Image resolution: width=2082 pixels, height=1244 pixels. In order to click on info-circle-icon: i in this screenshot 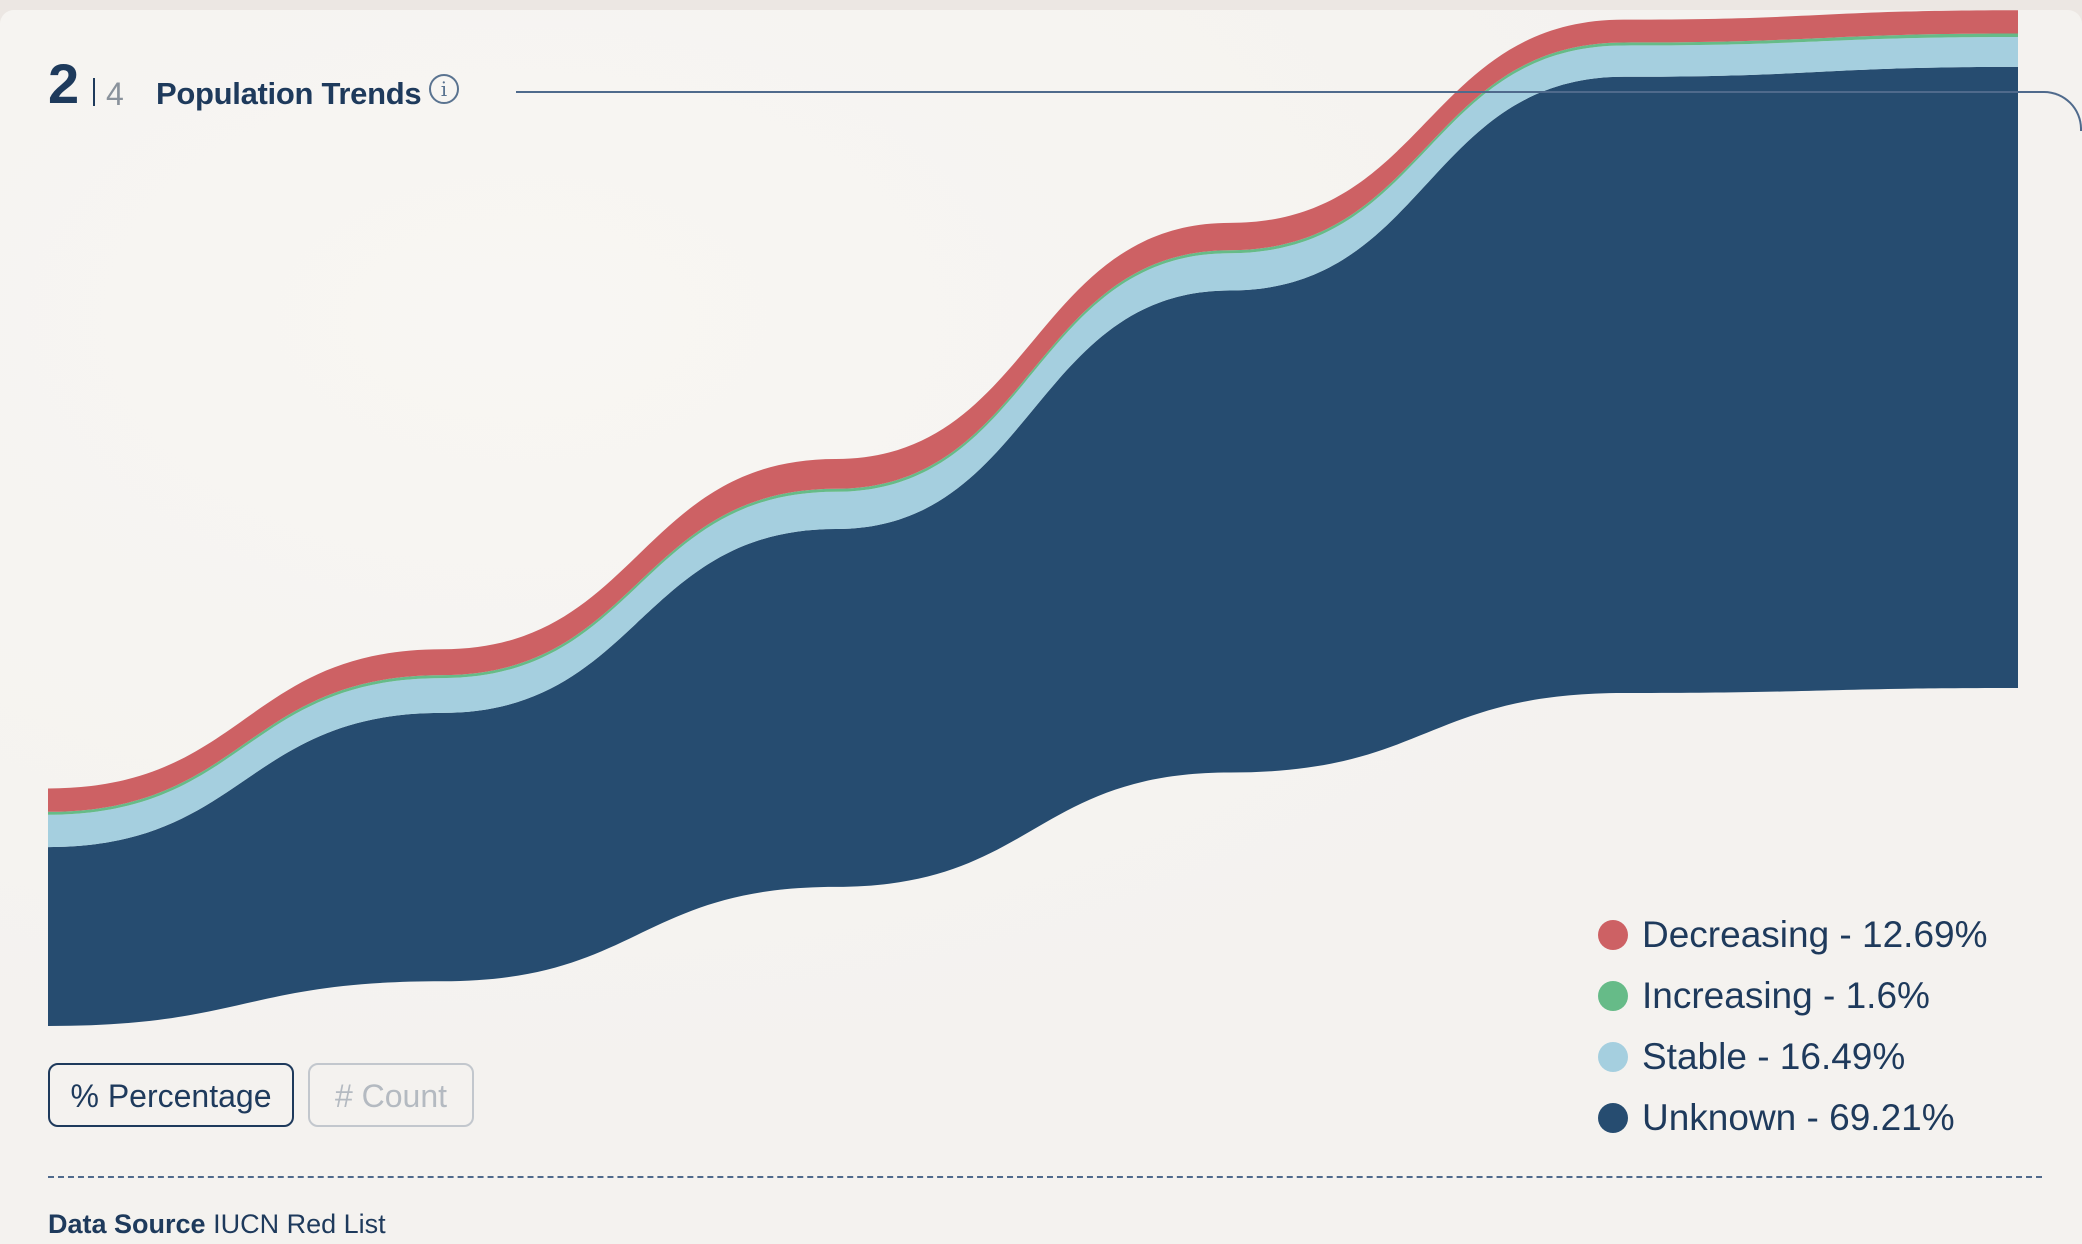, I will do `click(444, 89)`.